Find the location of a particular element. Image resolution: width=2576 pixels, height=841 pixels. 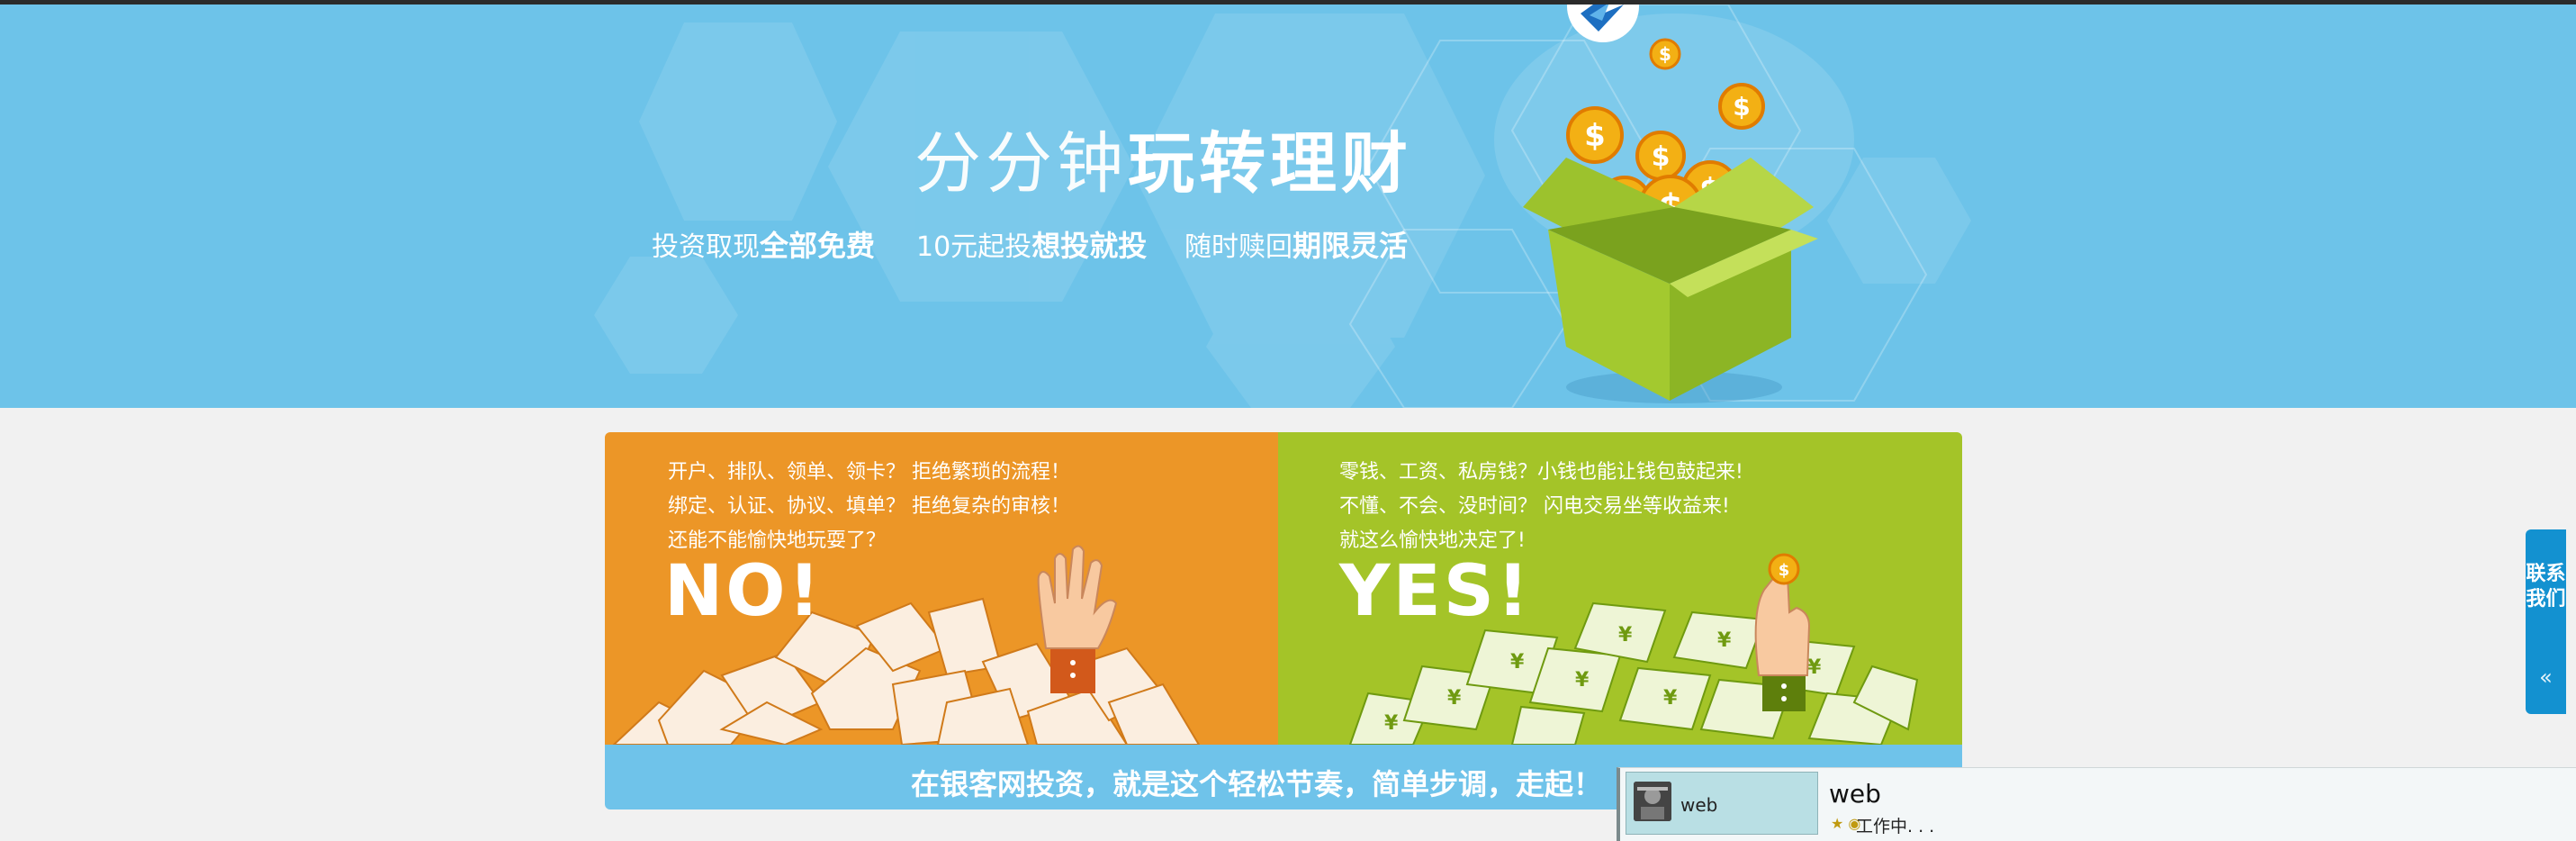

hero-feature-minimum-highlight: 想投就投 is located at coordinates (1089, 246).